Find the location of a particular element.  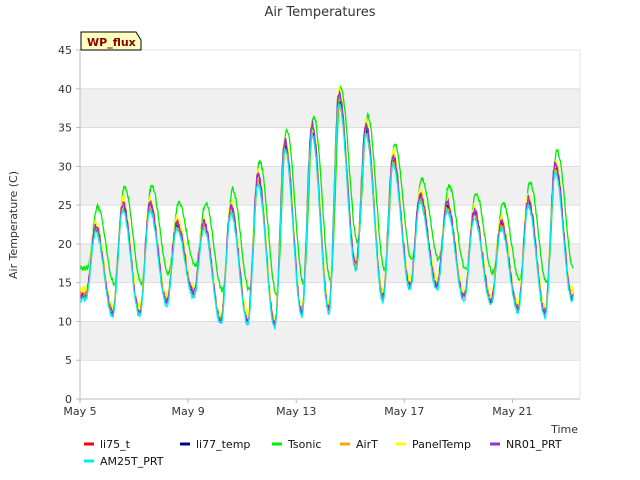

y-tick-label: 30 is located at coordinates (65, 166).